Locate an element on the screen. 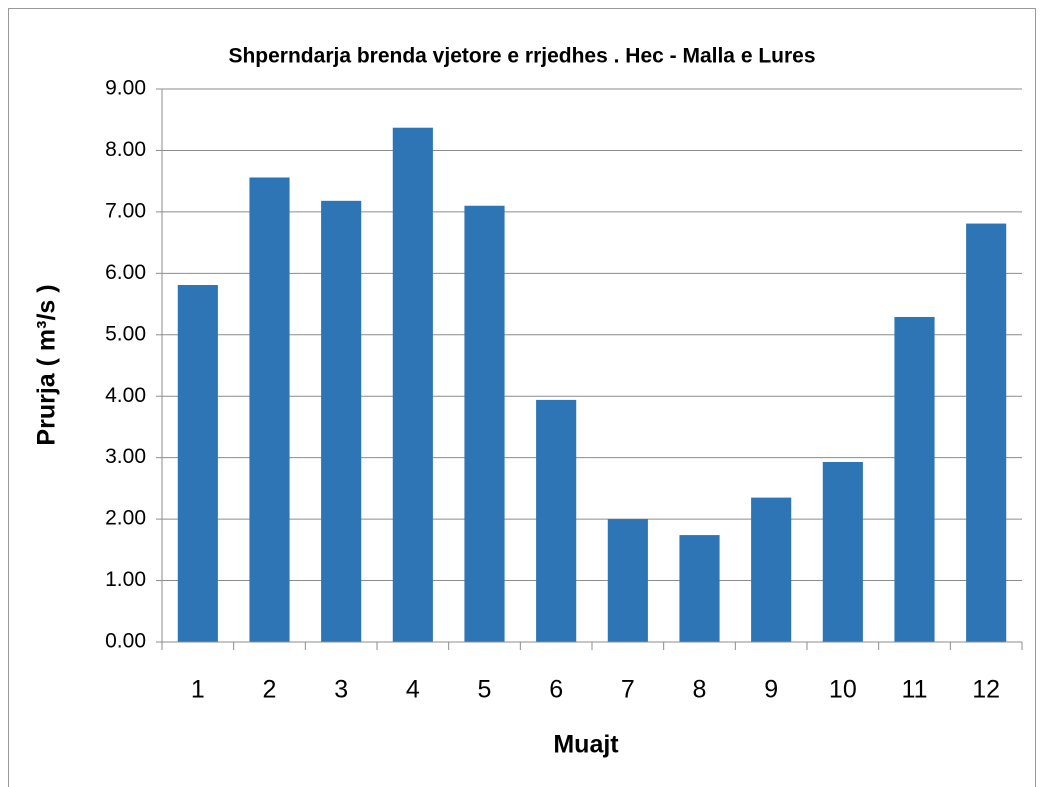 Image resolution: width=1044 pixels, height=787 pixels. y-tick-label: 3.00 is located at coordinates (125, 456).